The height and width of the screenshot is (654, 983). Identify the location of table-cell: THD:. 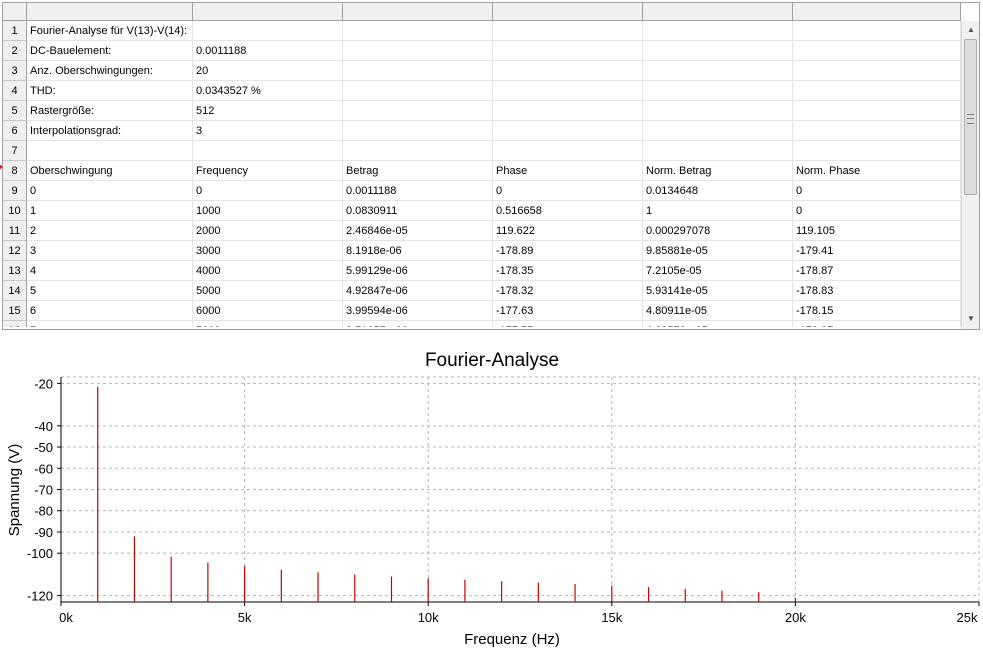
(110, 91).